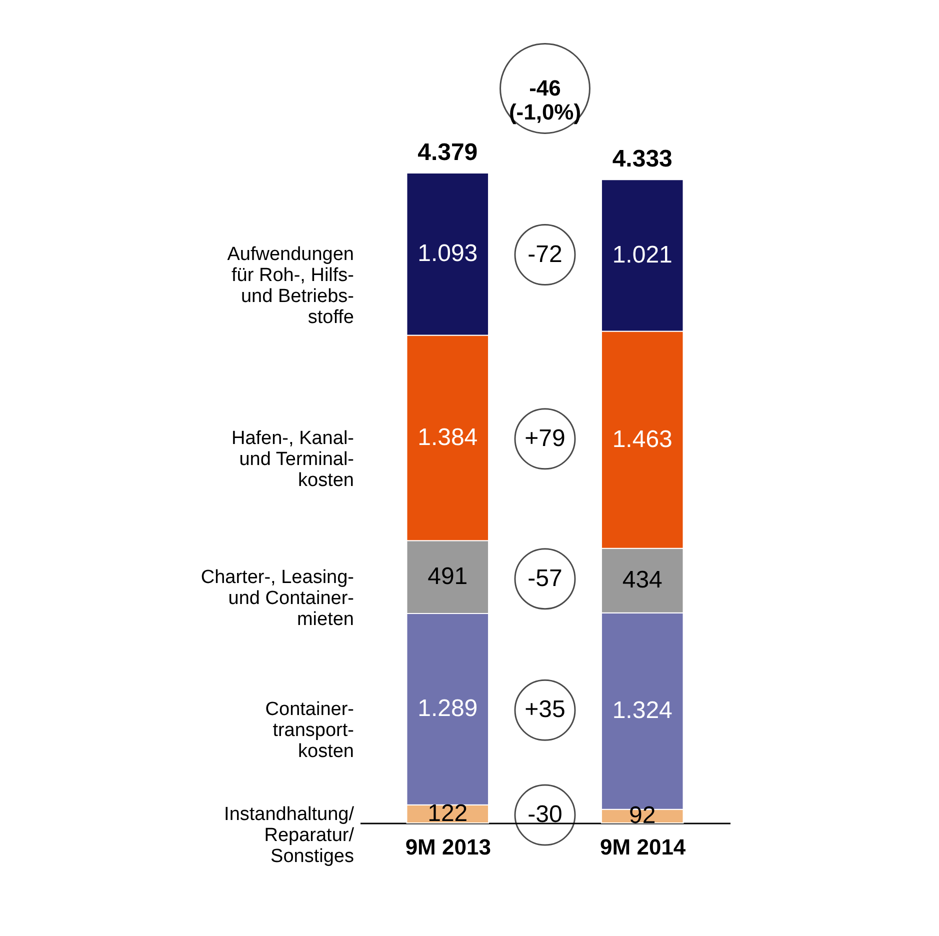 This screenshot has height=936, width=939. Describe the element at coordinates (448, 254) in the screenshot. I see `data-label: 1.093` at that location.